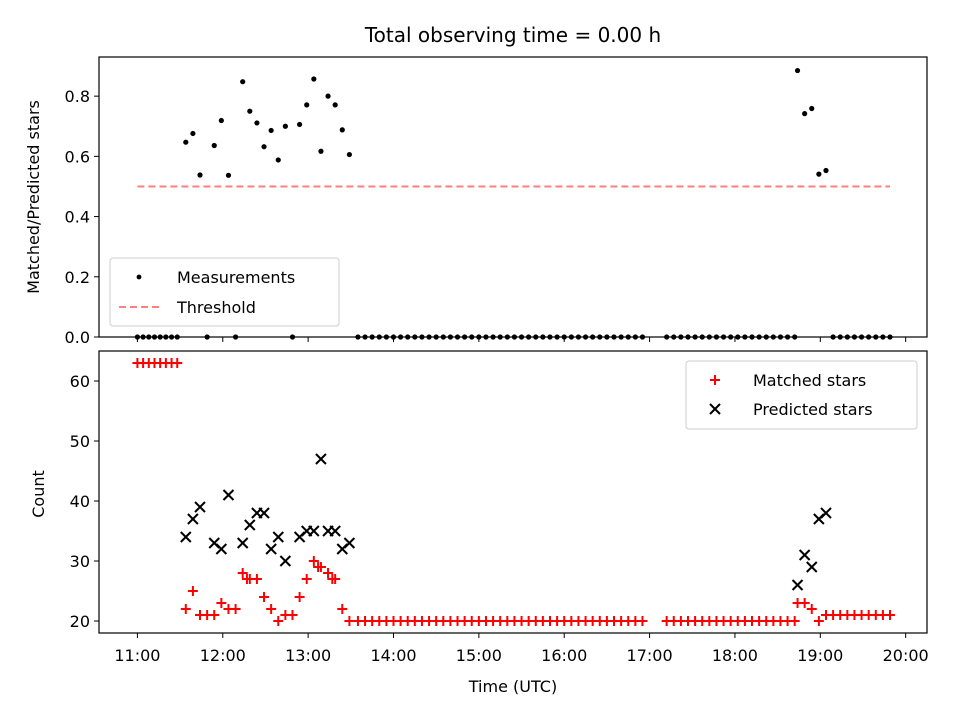 The width and height of the screenshot is (960, 720). What do you see at coordinates (80, 441) in the screenshot?
I see `bottom-ytick-label: 50` at bounding box center [80, 441].